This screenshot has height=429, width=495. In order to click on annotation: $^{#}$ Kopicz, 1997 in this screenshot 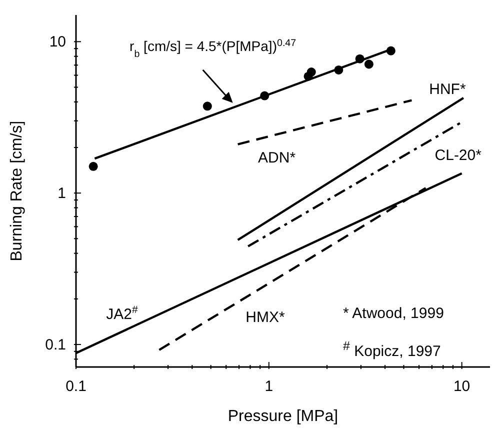, I will do `click(392, 350)`.